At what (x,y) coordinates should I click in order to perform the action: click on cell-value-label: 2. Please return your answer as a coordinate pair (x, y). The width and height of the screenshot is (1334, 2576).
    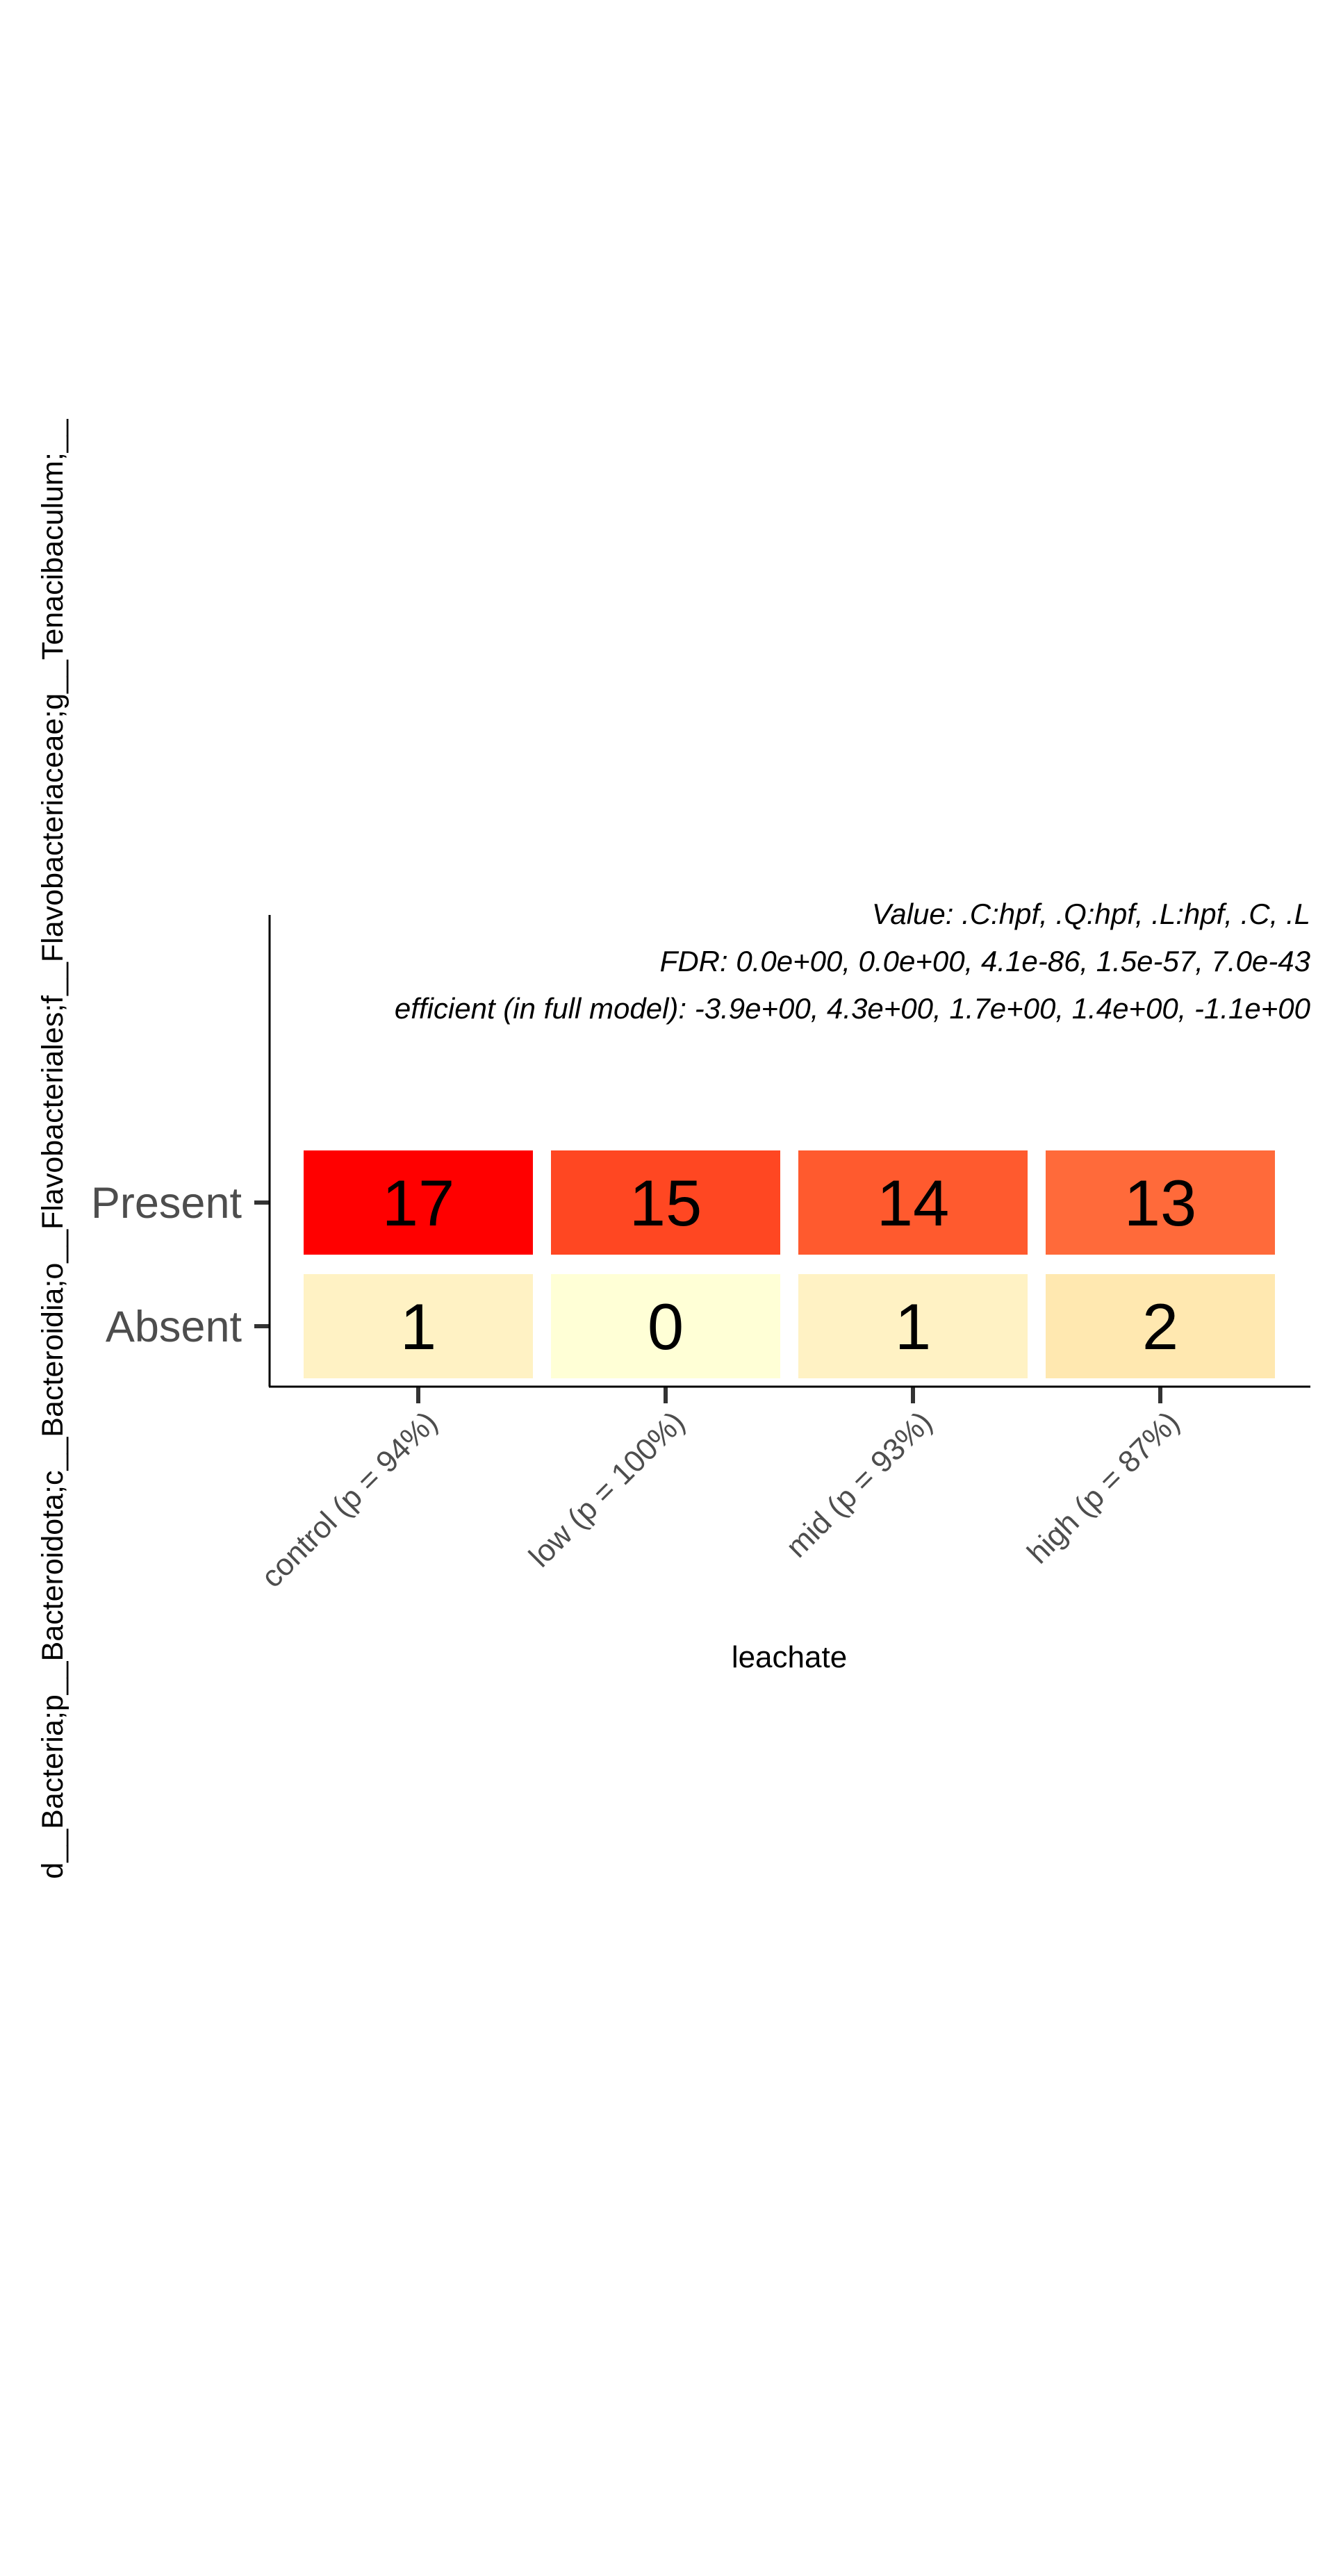
    Looking at the image, I should click on (1160, 1327).